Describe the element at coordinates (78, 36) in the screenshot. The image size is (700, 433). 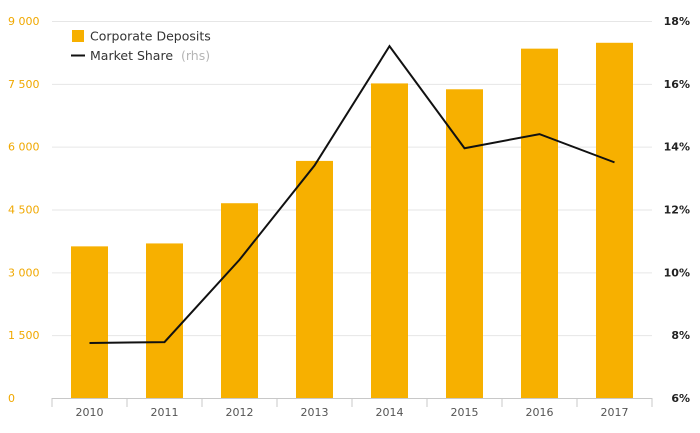
I see `legend-swatch-corporate-deposits` at that location.